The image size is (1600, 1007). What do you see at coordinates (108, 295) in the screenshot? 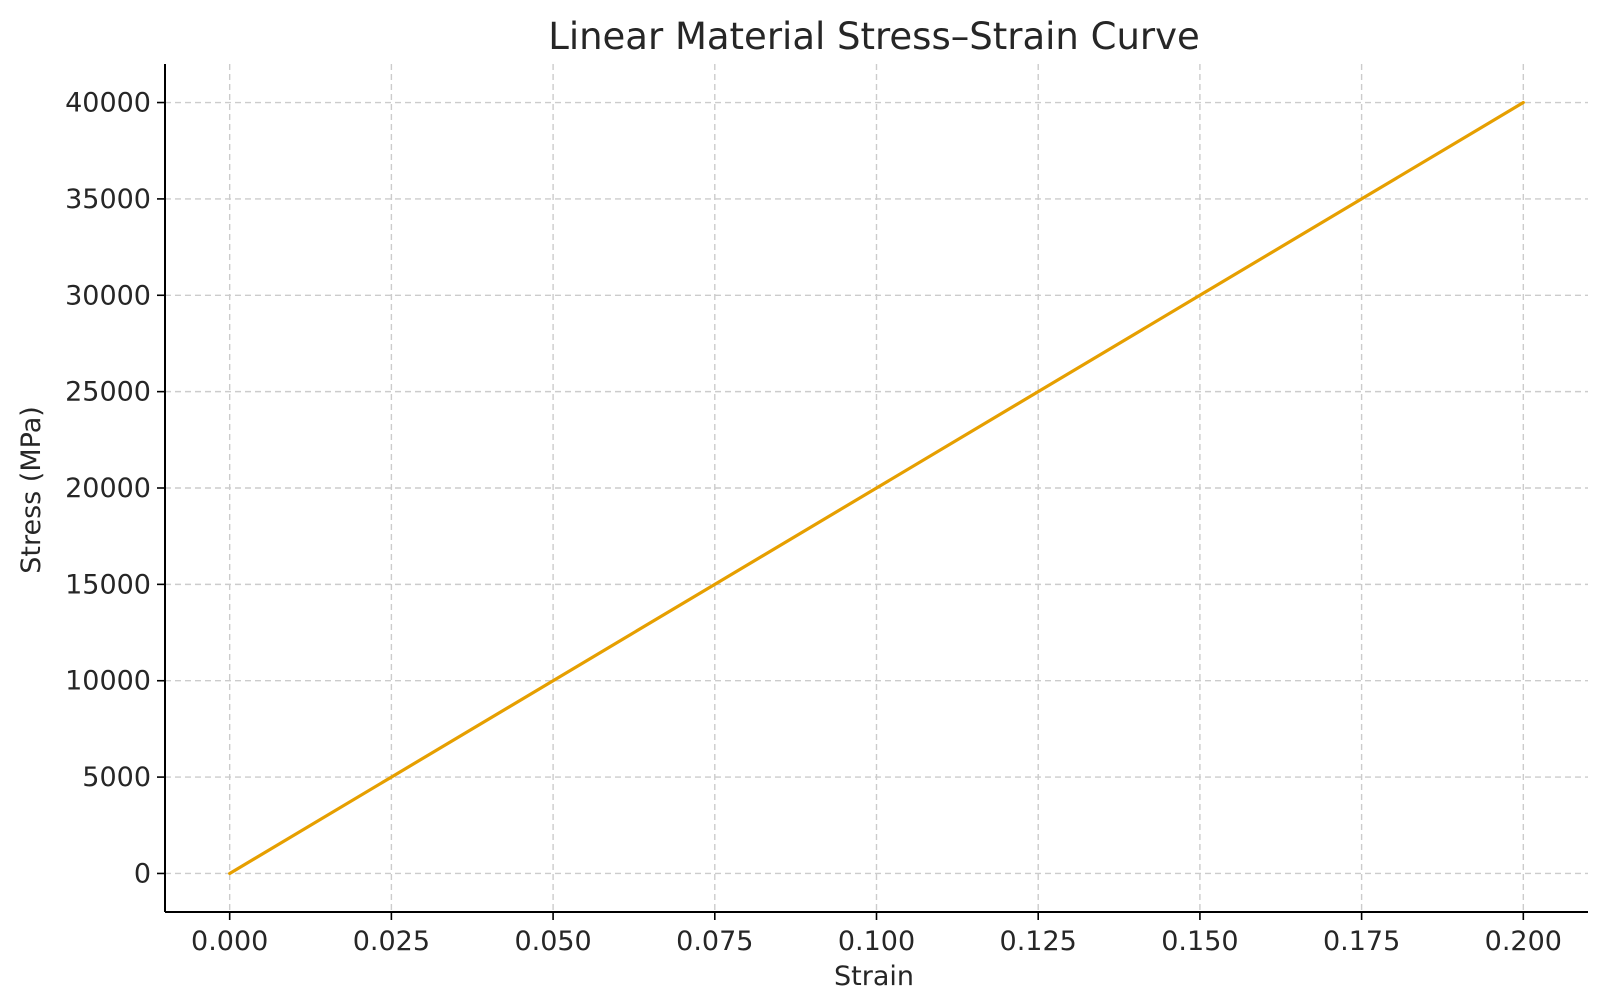
I see `y-tick-label: 30000` at bounding box center [108, 295].